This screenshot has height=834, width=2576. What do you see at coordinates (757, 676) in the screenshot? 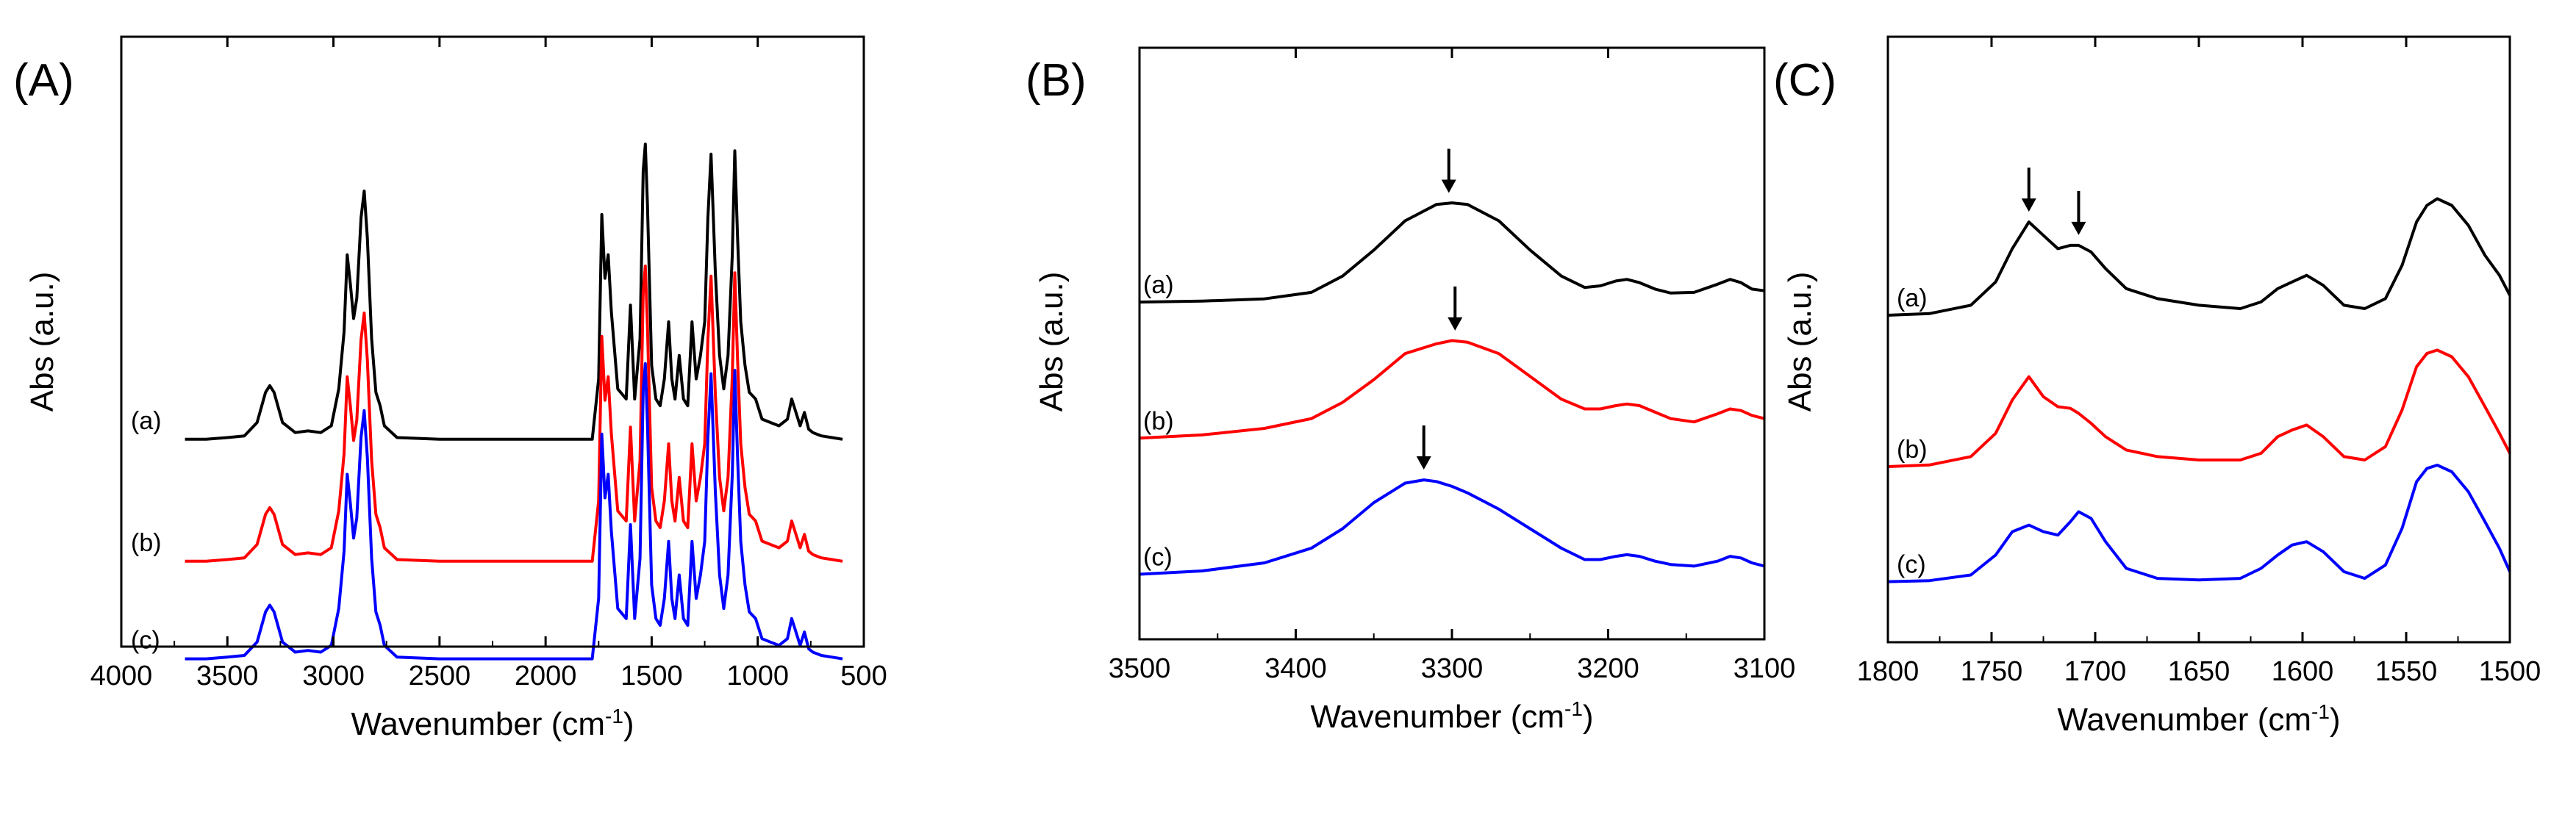
I see `x-tick-label-a-7: 1000` at bounding box center [757, 676].